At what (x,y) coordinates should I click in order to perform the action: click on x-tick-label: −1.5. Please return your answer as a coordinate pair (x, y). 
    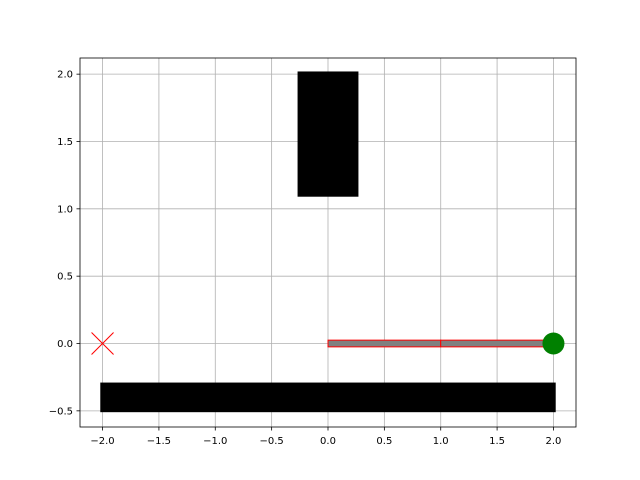
    Looking at the image, I should click on (159, 441).